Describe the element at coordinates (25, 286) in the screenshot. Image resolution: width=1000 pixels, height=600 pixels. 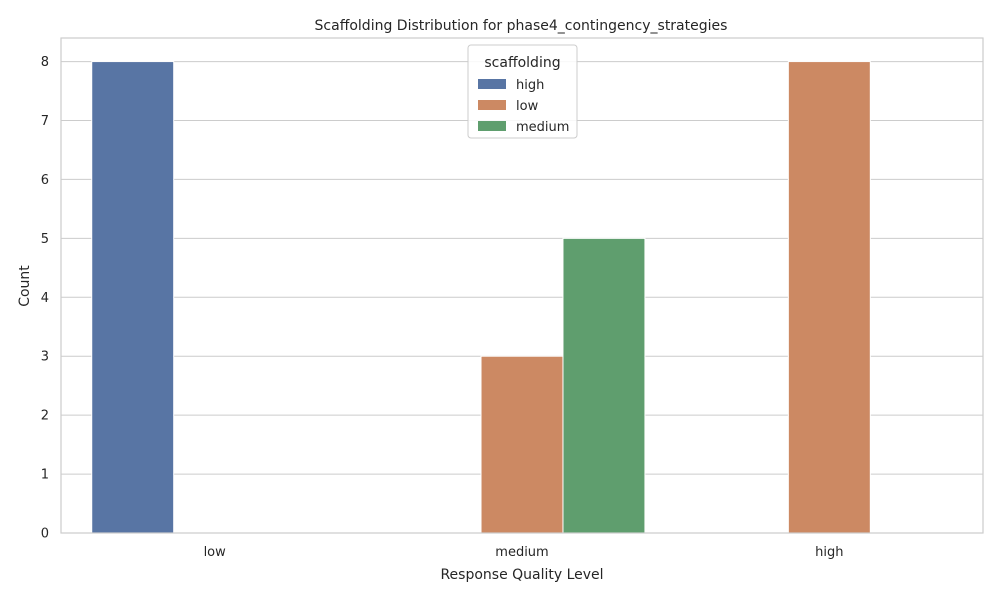
I see `y-axis-label: Count` at that location.